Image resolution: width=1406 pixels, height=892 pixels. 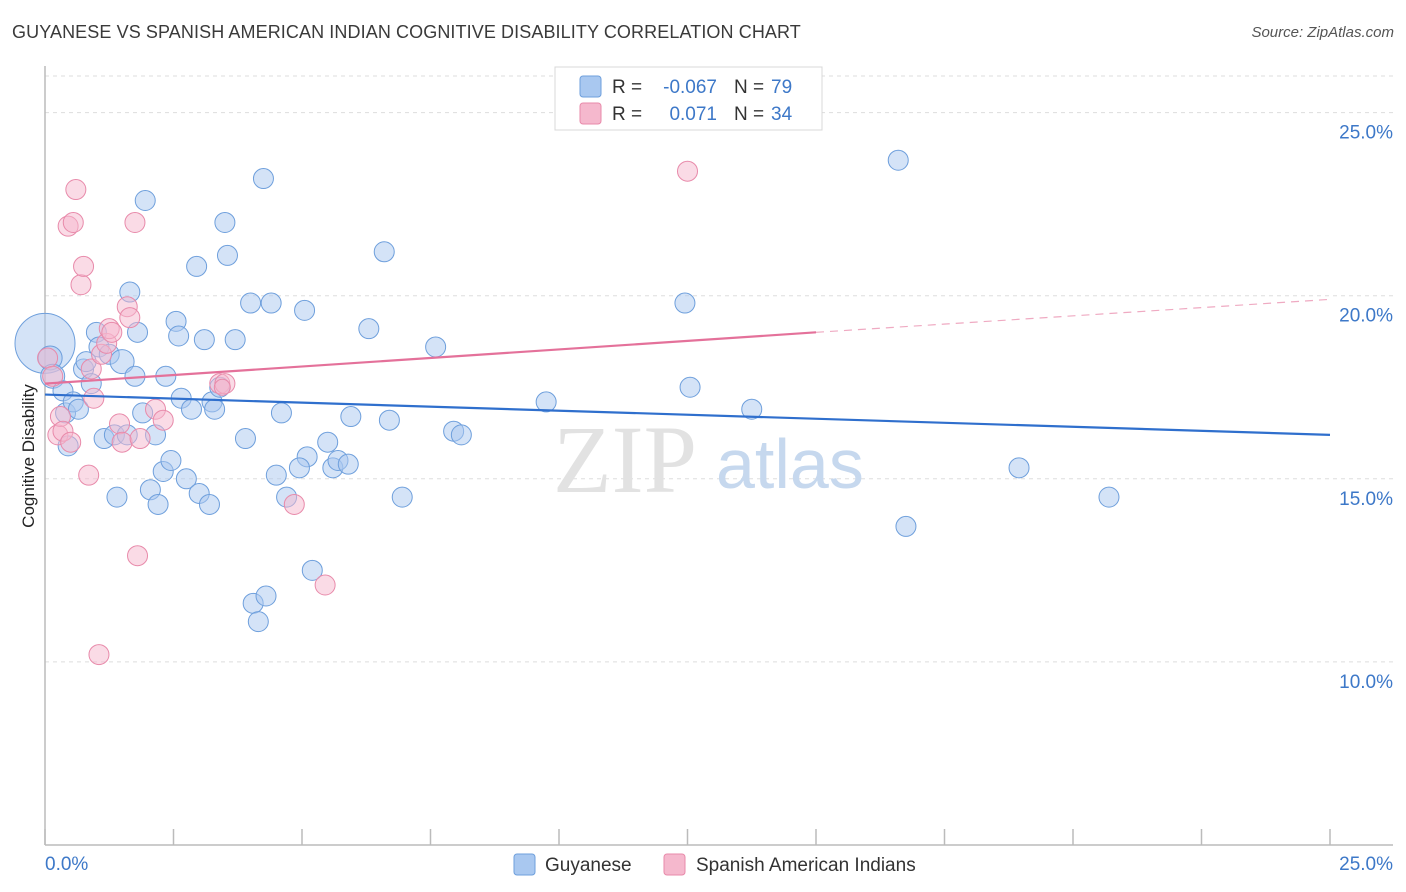 What do you see at coordinates (782, 114) in the screenshot?
I see `legend-n-value-2: 34` at bounding box center [782, 114].